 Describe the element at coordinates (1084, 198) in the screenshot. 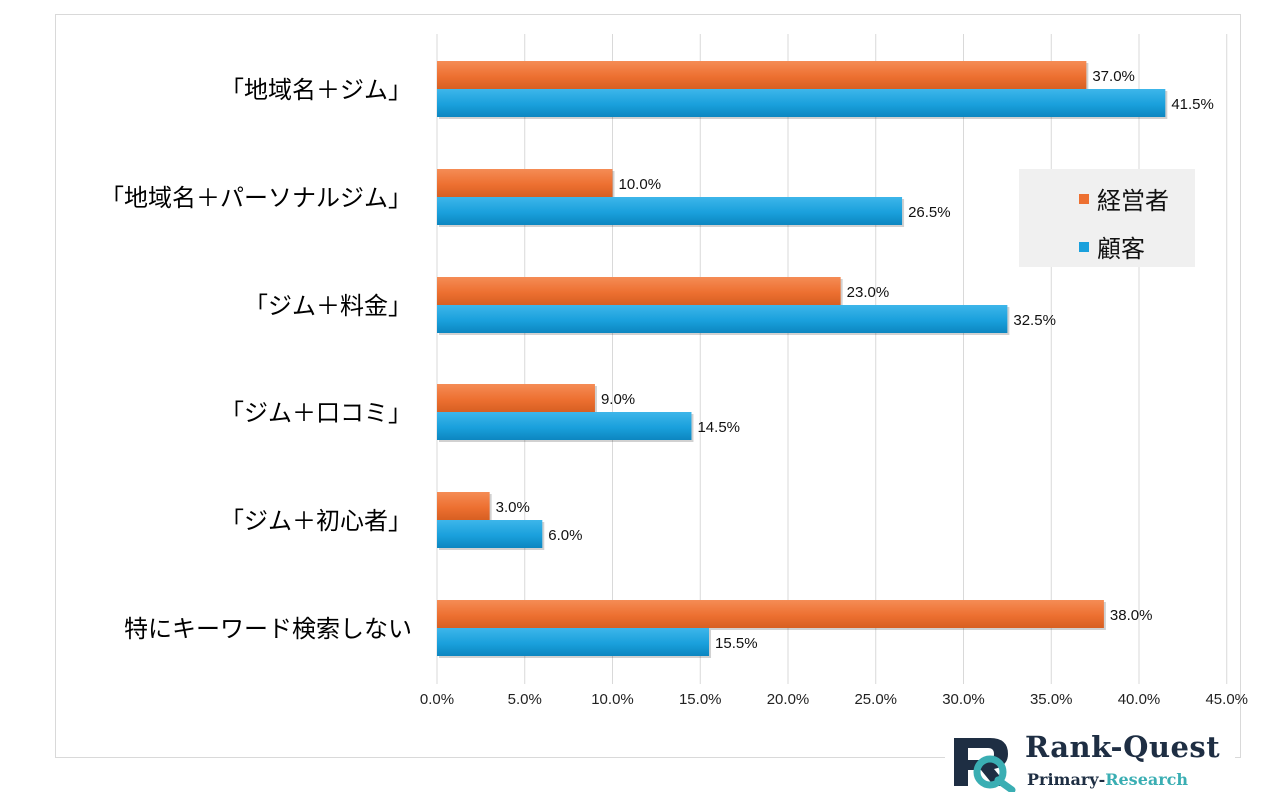

I see `legend-swatch-manager` at that location.